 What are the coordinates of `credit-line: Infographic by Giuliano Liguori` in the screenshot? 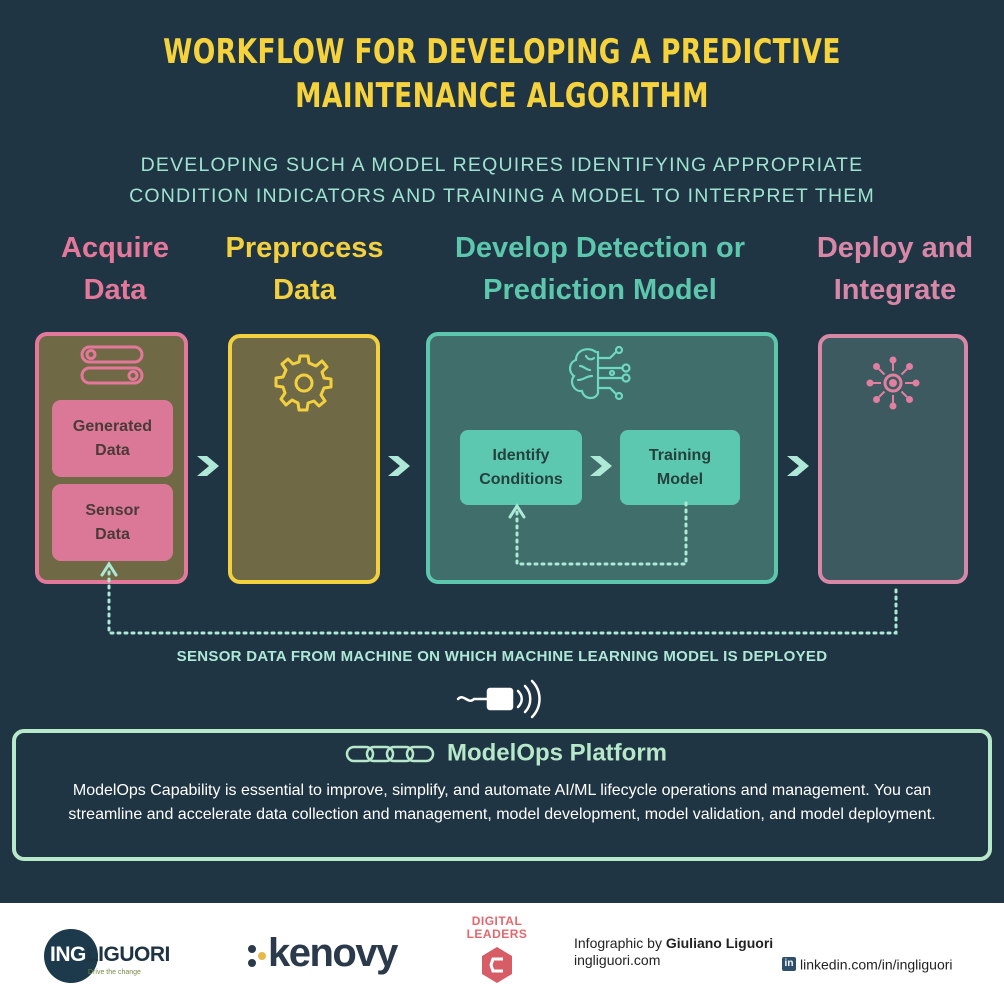 It's located at (673, 943).